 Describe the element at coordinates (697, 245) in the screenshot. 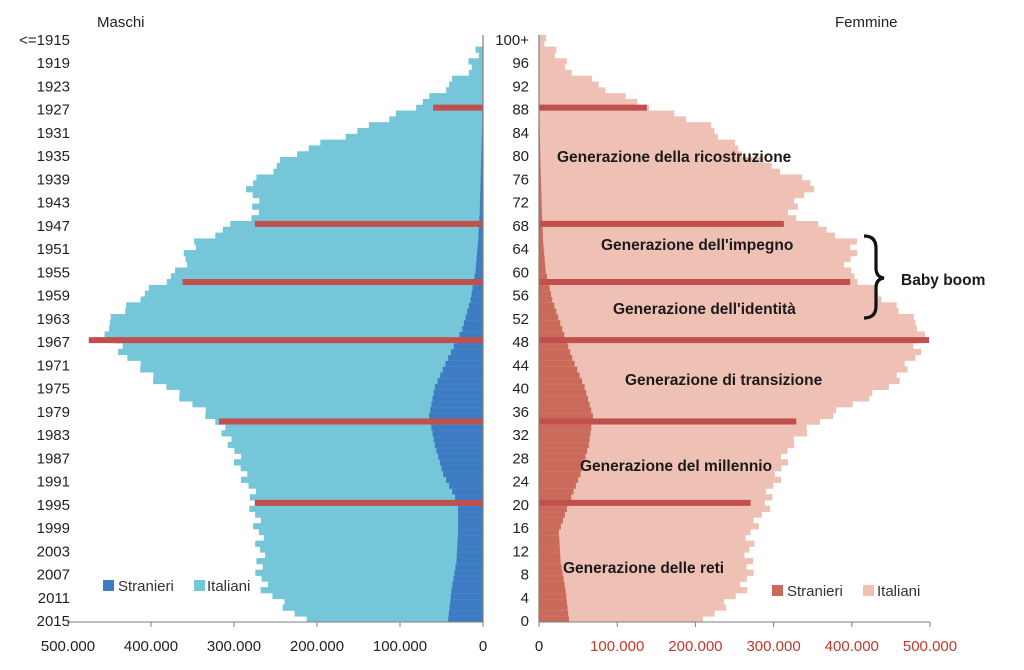

I see `generation-label-impegno: Generazione dell'impegno` at that location.